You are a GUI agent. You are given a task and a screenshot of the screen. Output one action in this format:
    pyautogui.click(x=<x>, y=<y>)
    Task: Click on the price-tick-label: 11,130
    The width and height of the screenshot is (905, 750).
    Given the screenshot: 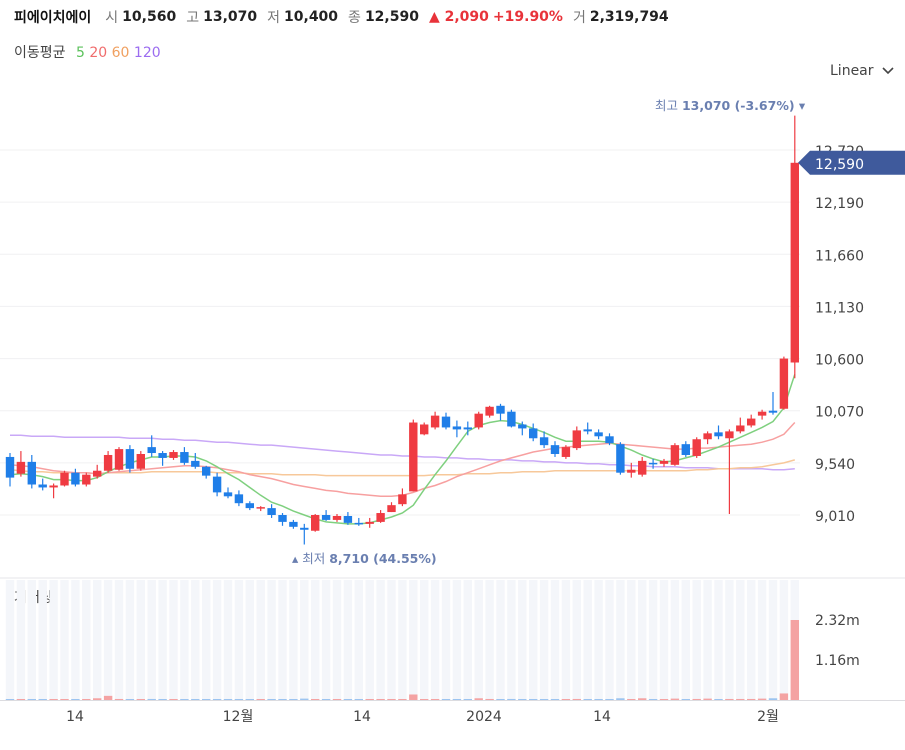 What is the action you would take?
    pyautogui.click(x=839, y=308)
    